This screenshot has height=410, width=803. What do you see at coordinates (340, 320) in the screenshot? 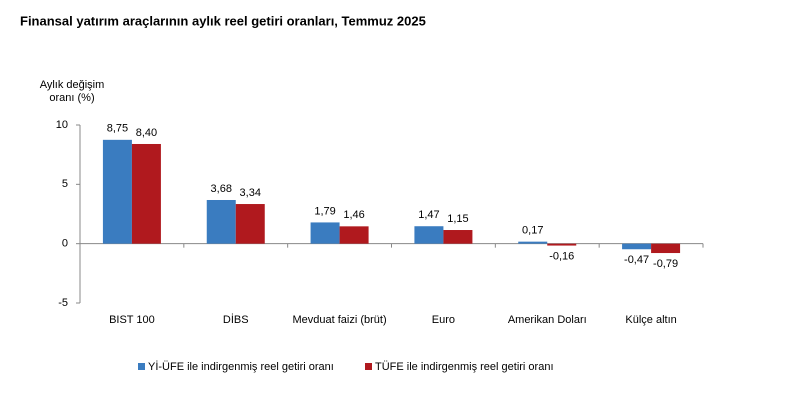
I see `x-tick-label: Mevduat faizi (brüt)` at bounding box center [340, 320].